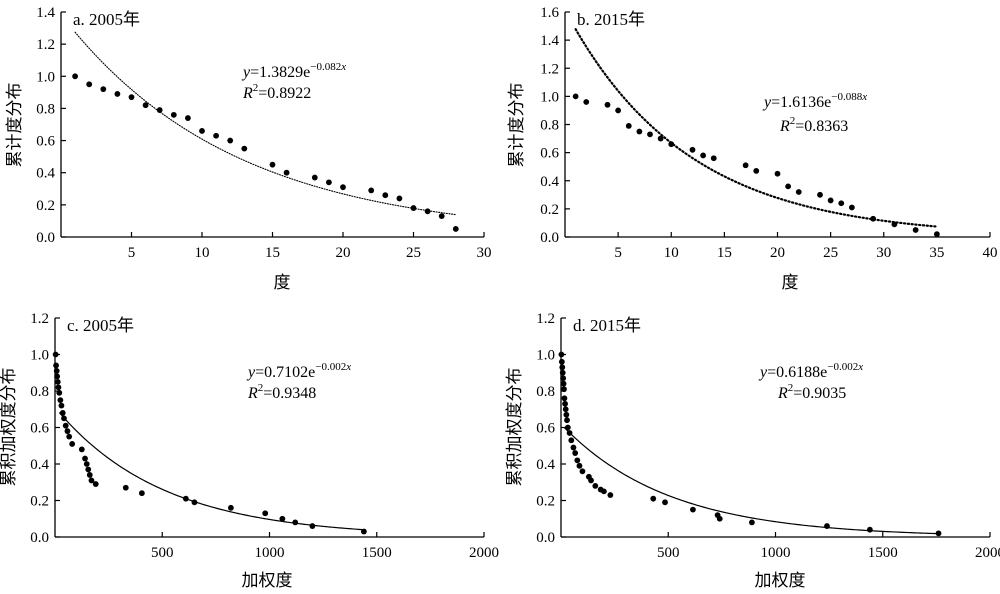 The image size is (1000, 594). Describe the element at coordinates (343, 67) in the screenshot. I see `eq-x: x` at that location.